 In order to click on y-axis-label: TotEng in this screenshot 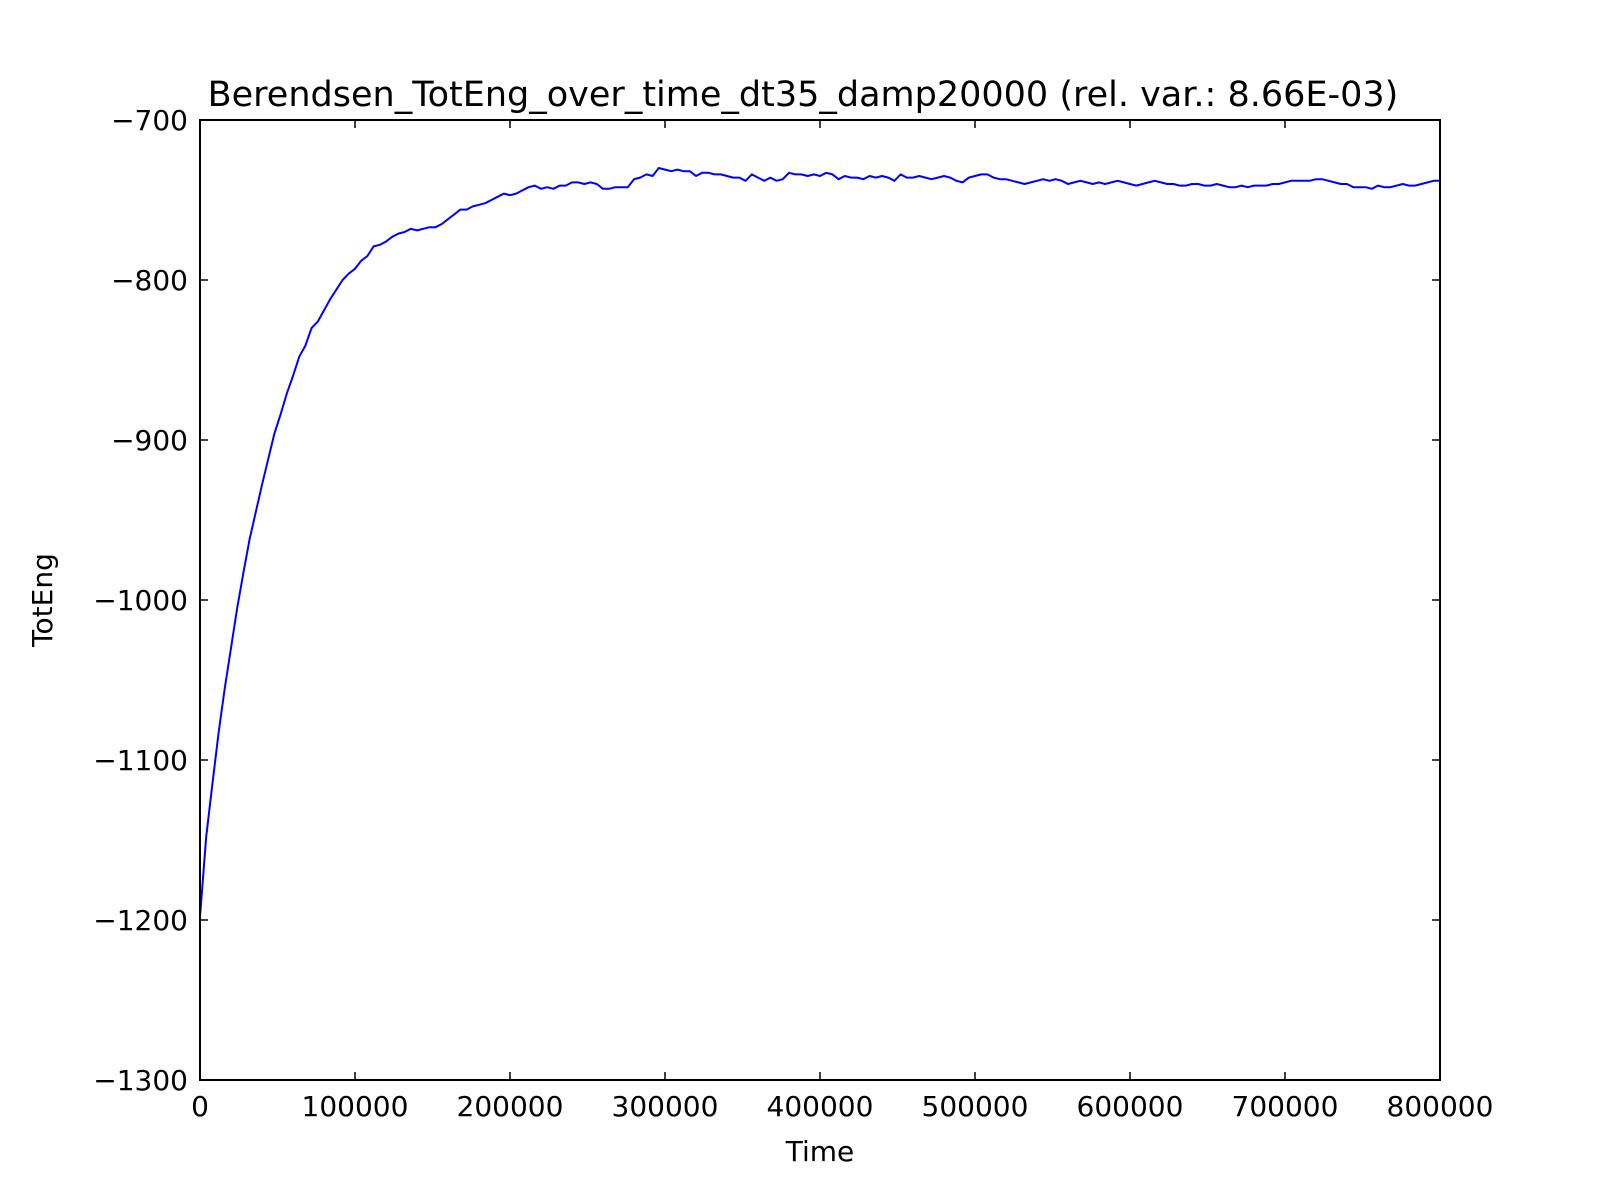, I will do `click(42, 600)`.